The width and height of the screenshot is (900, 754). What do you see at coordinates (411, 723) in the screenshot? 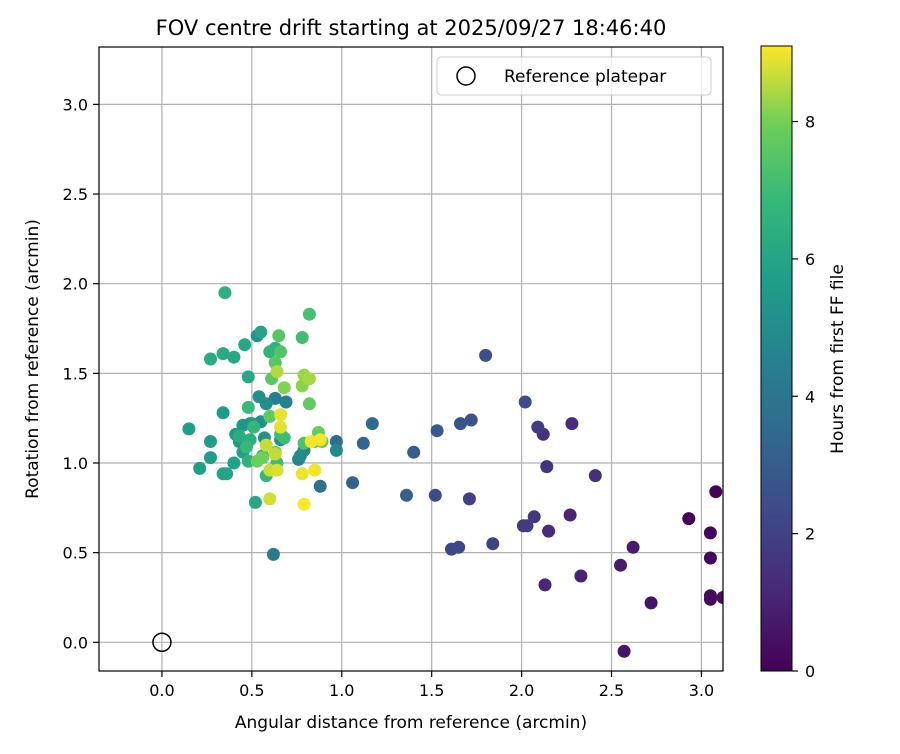
I see `x-axis-label: Angular distance from reference (arcmin)` at bounding box center [411, 723].